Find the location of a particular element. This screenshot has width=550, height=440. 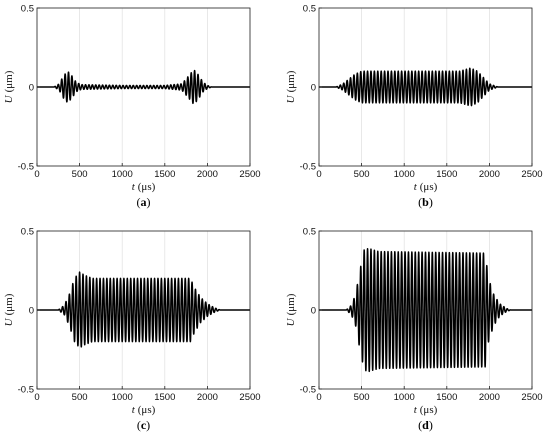

panel-caption: (c) is located at coordinates (143, 425).